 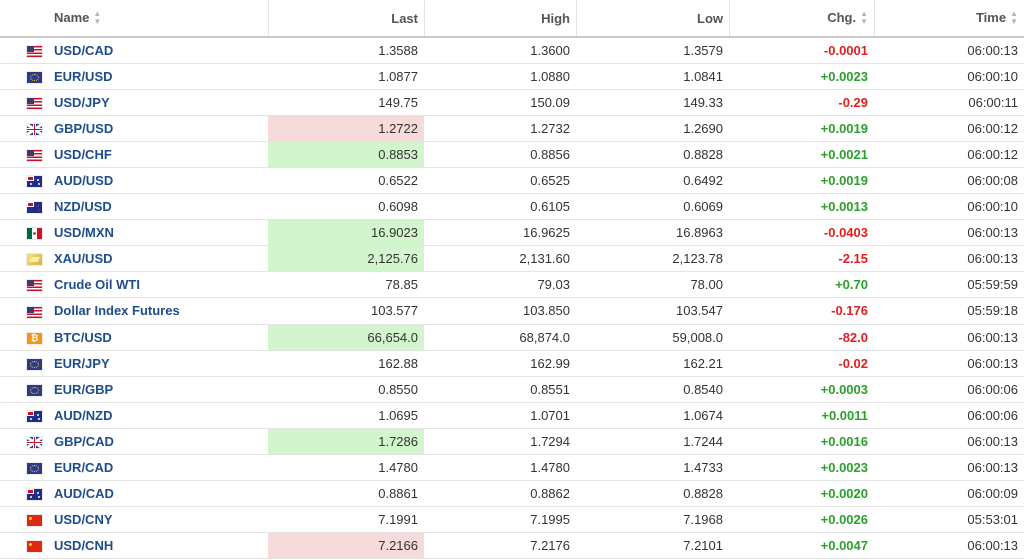 I want to click on last-price-cell: 1.2722, so click(x=346, y=128).